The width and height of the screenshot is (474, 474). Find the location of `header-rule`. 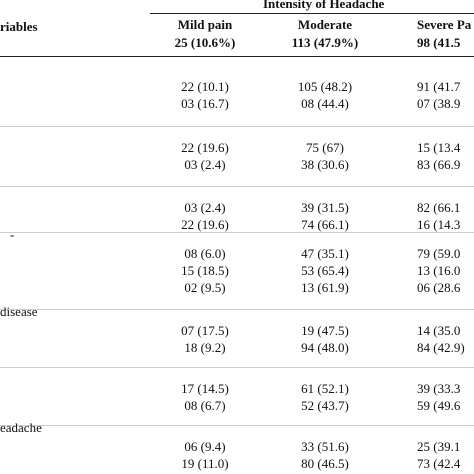

header-rule is located at coordinates (237, 56).